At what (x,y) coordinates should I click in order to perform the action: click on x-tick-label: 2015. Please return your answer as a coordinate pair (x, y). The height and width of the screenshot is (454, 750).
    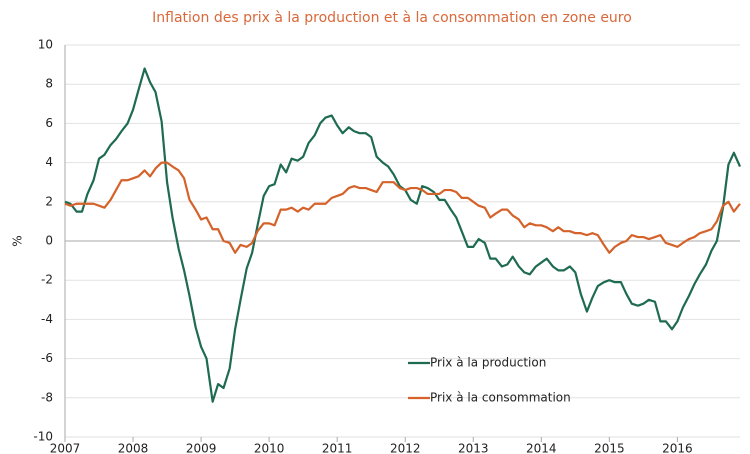
    Looking at the image, I should click on (609, 448).